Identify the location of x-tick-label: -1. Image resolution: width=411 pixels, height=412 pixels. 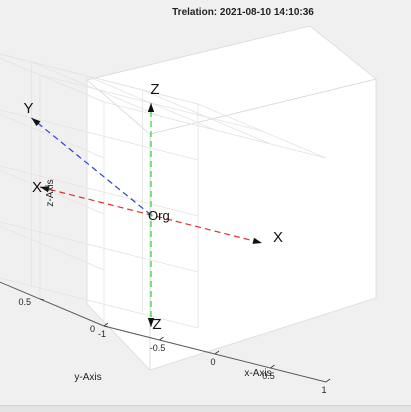
(102, 334).